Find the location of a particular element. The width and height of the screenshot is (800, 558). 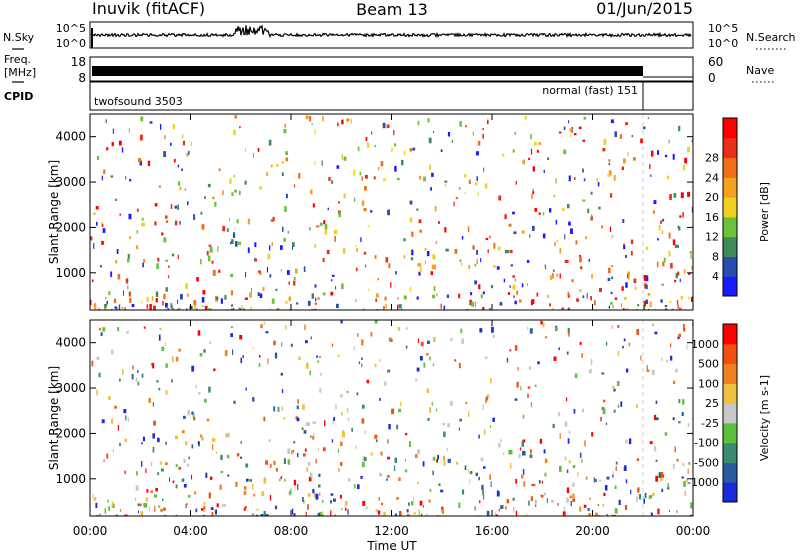

nave-tick-bottom: 0 is located at coordinates (712, 78).